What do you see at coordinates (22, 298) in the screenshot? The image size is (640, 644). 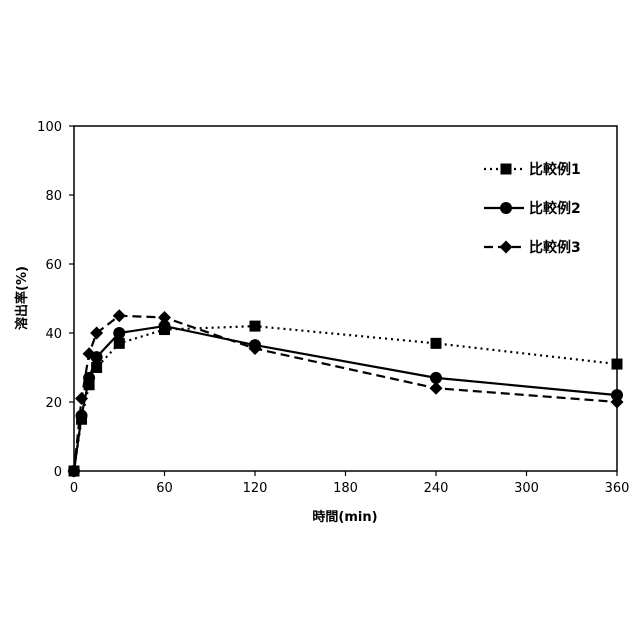 I see `y-axis-title: 溶出率(%)` at bounding box center [22, 298].